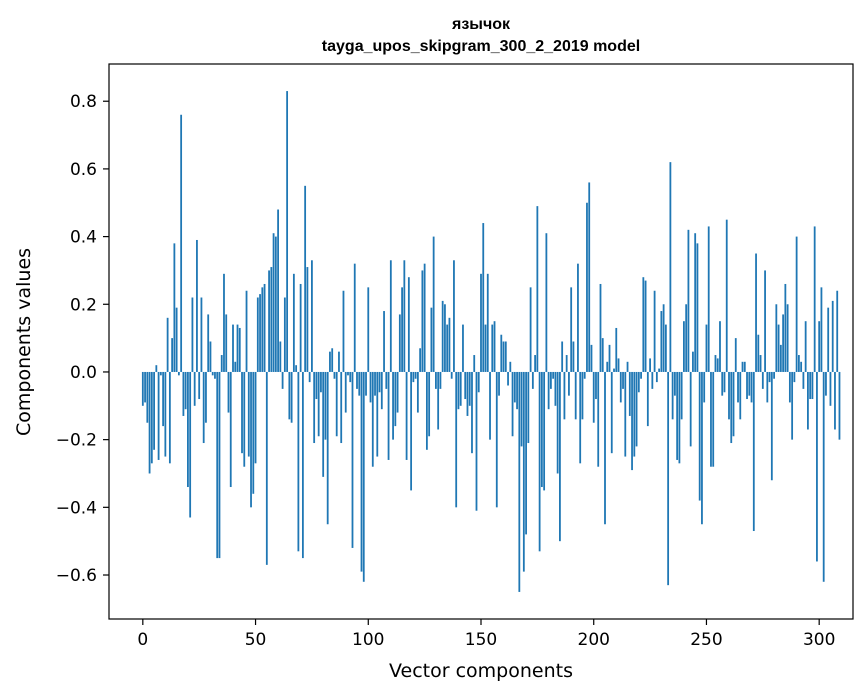 This screenshot has width=867, height=696. I want to click on y-tick-label: −0.2, so click(76, 441).